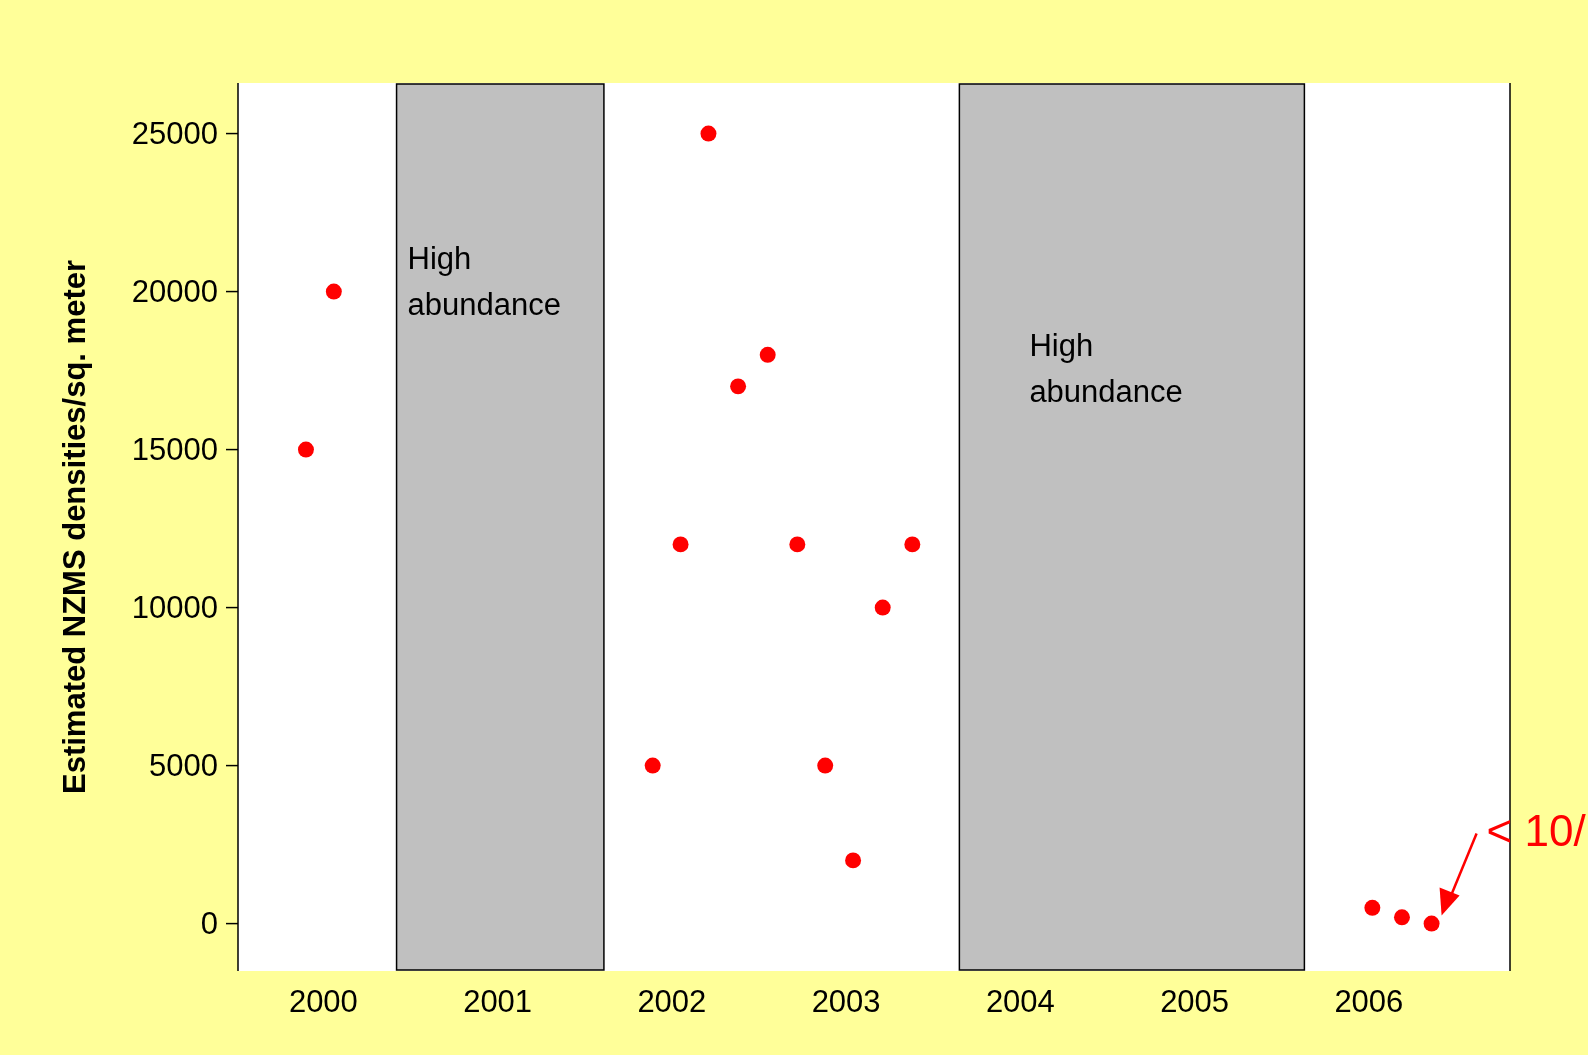  What do you see at coordinates (174, 450) in the screenshot?
I see `y-tick-label: 15000` at bounding box center [174, 450].